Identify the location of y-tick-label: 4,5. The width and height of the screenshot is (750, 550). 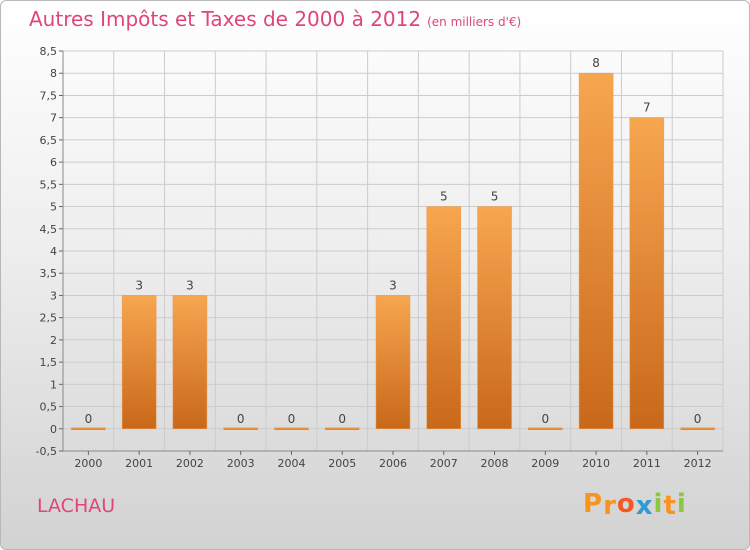
(49, 229).